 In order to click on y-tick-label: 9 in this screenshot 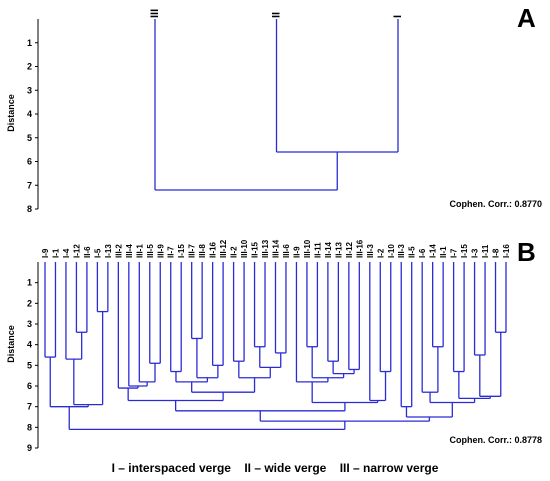, I will do `click(29, 448)`.